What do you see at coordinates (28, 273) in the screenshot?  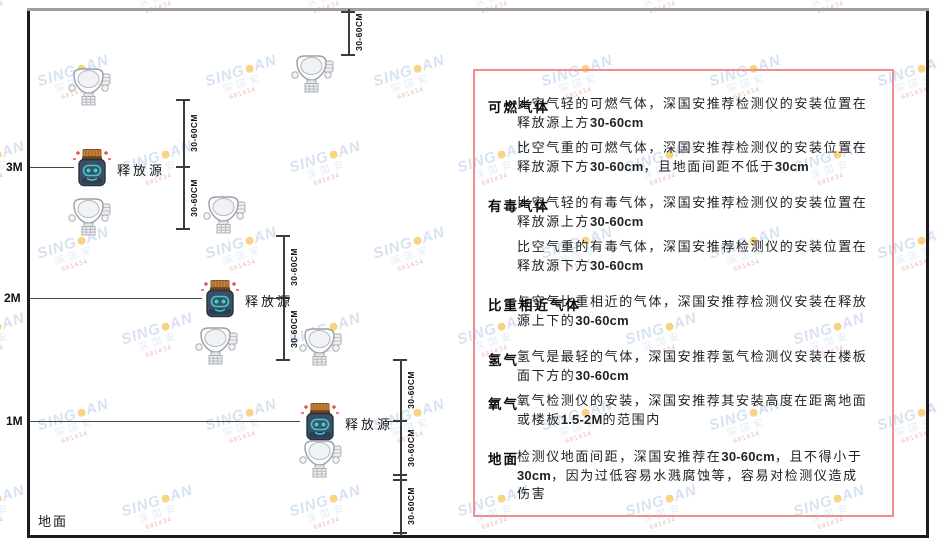 I see `left-wall` at bounding box center [28, 273].